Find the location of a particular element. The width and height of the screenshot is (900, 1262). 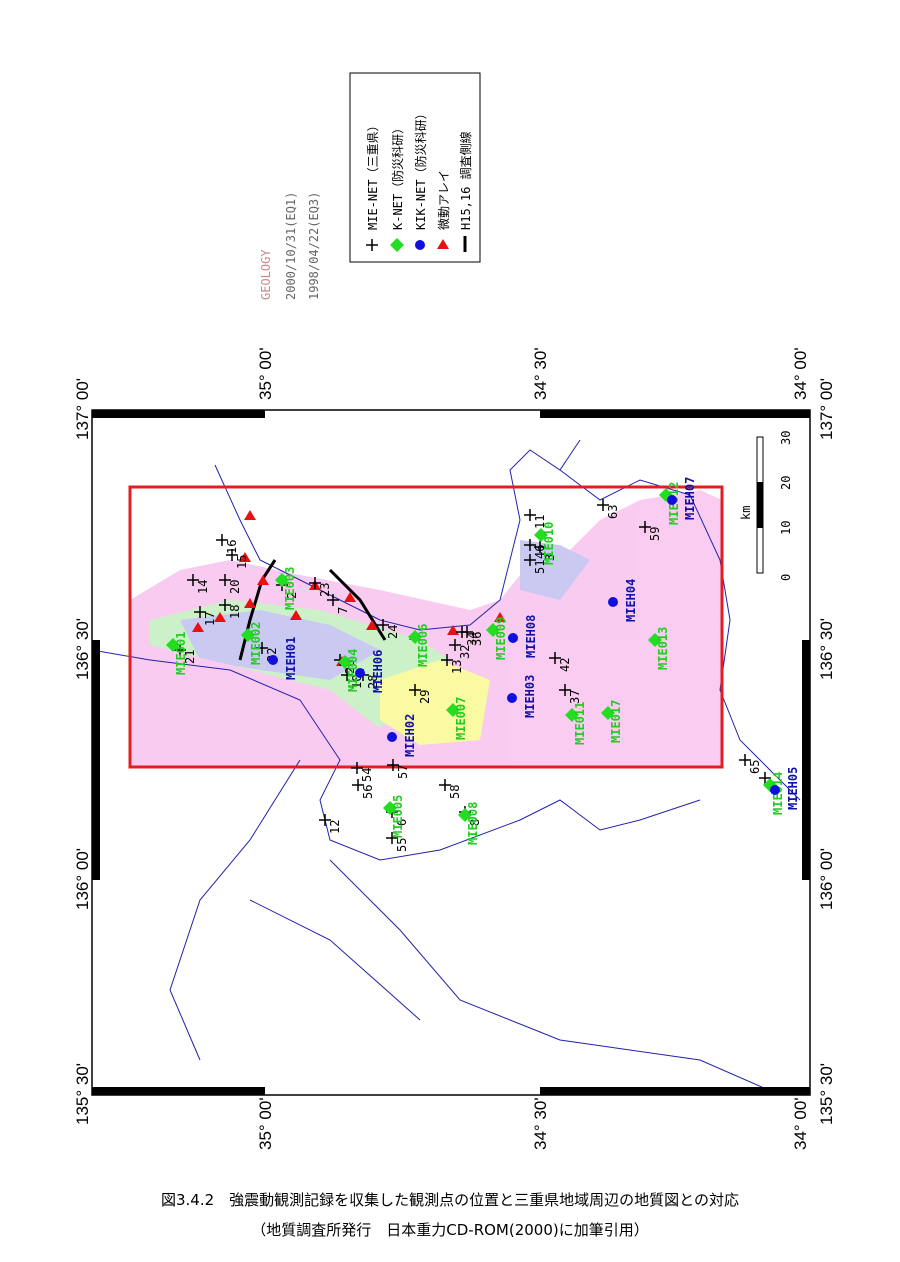

latitude-label: 34° 00' is located at coordinates (800, 1123).